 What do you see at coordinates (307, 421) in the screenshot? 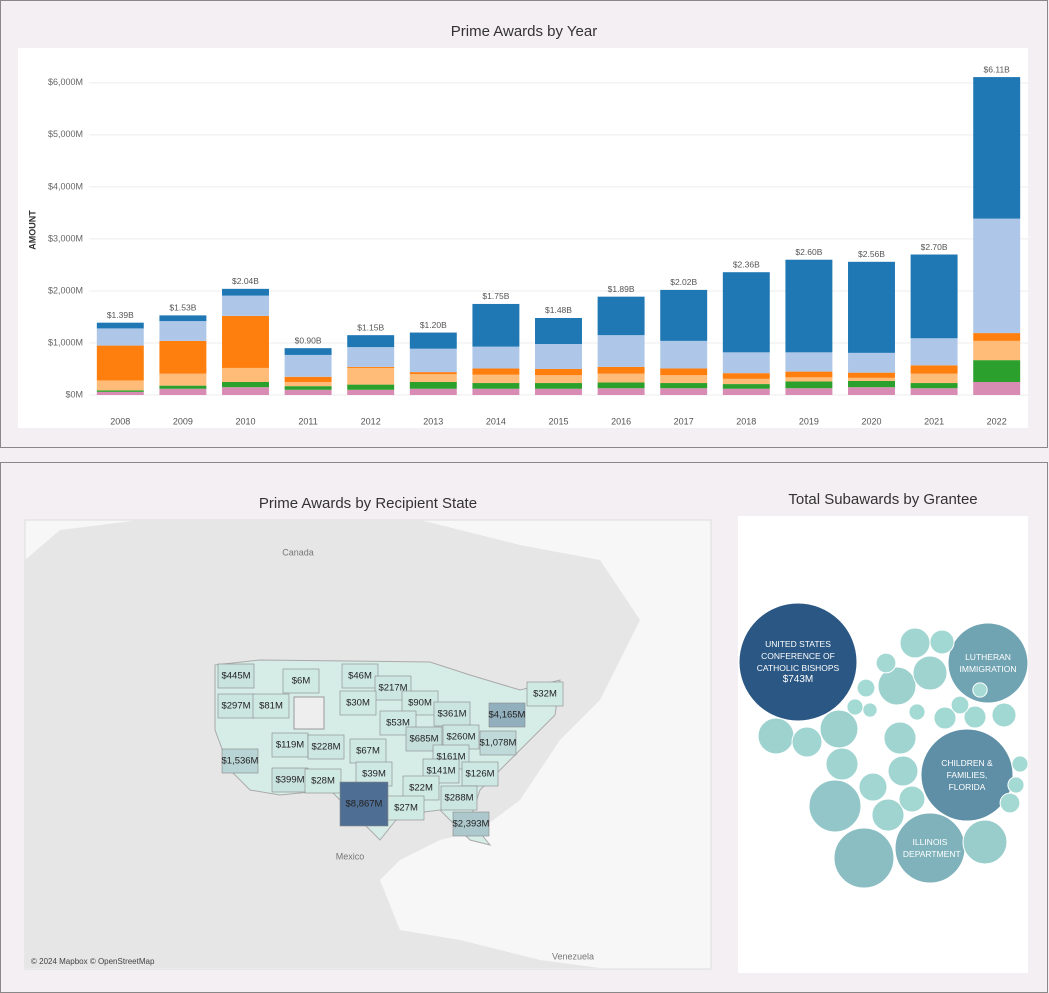
I see `x-tick-label: 2011` at bounding box center [307, 421].